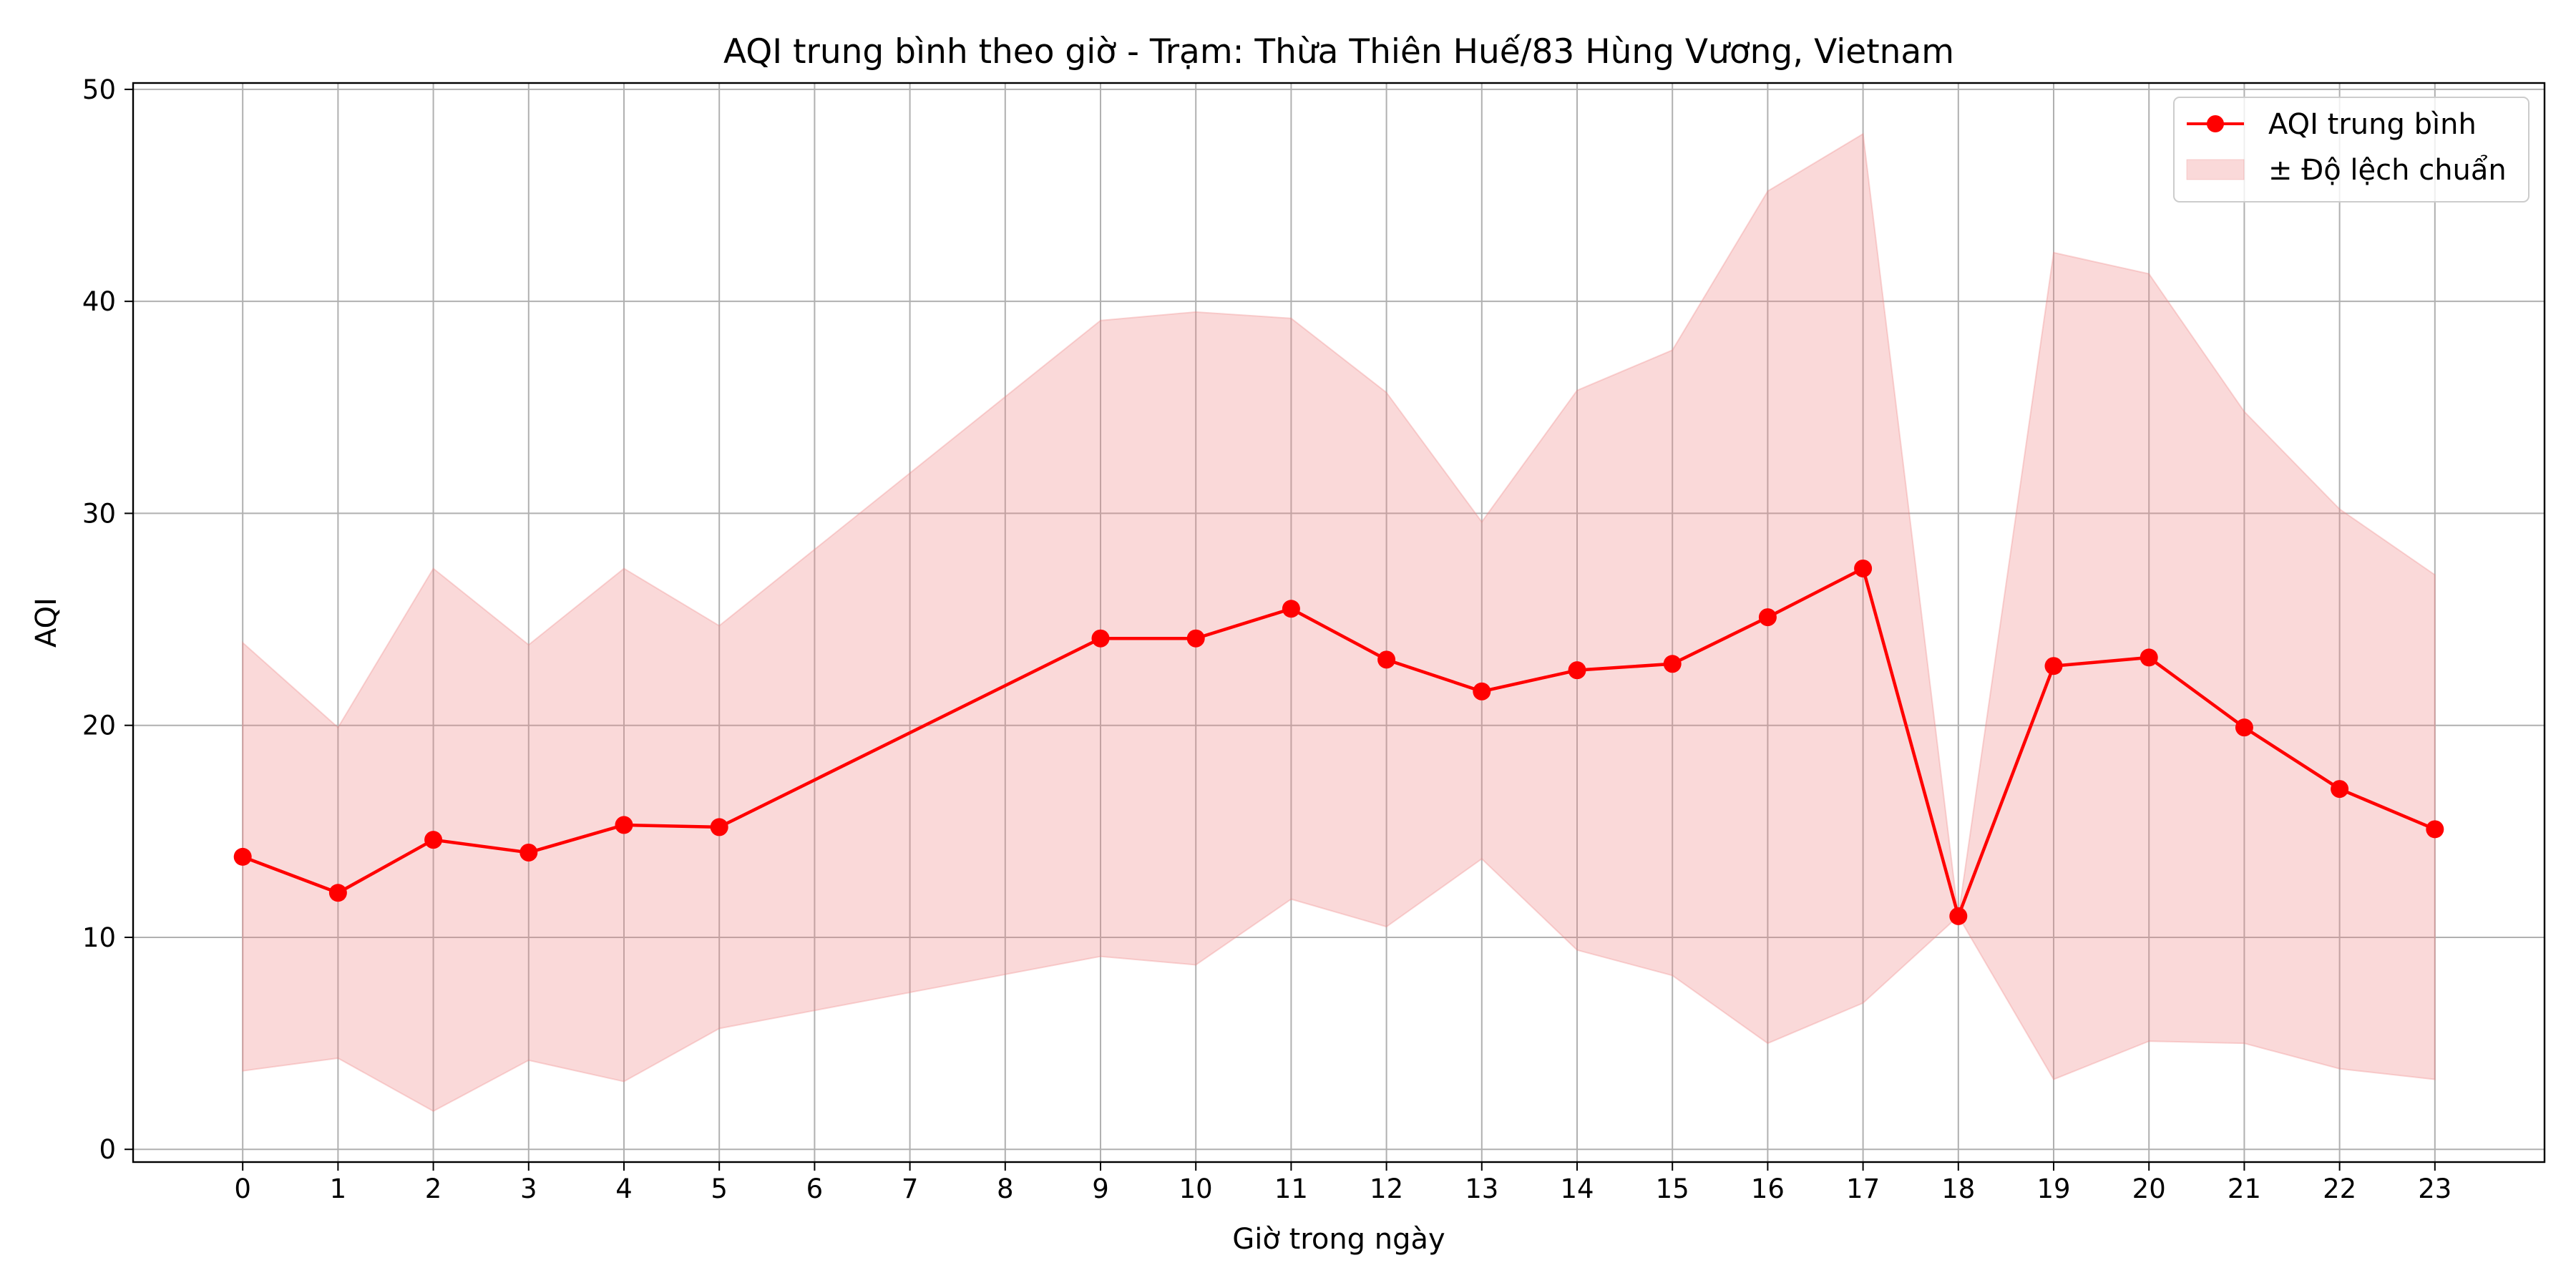 The image size is (2576, 1288). What do you see at coordinates (2372, 124) in the screenshot?
I see `legend-label-mean: AQI trung bình` at bounding box center [2372, 124].